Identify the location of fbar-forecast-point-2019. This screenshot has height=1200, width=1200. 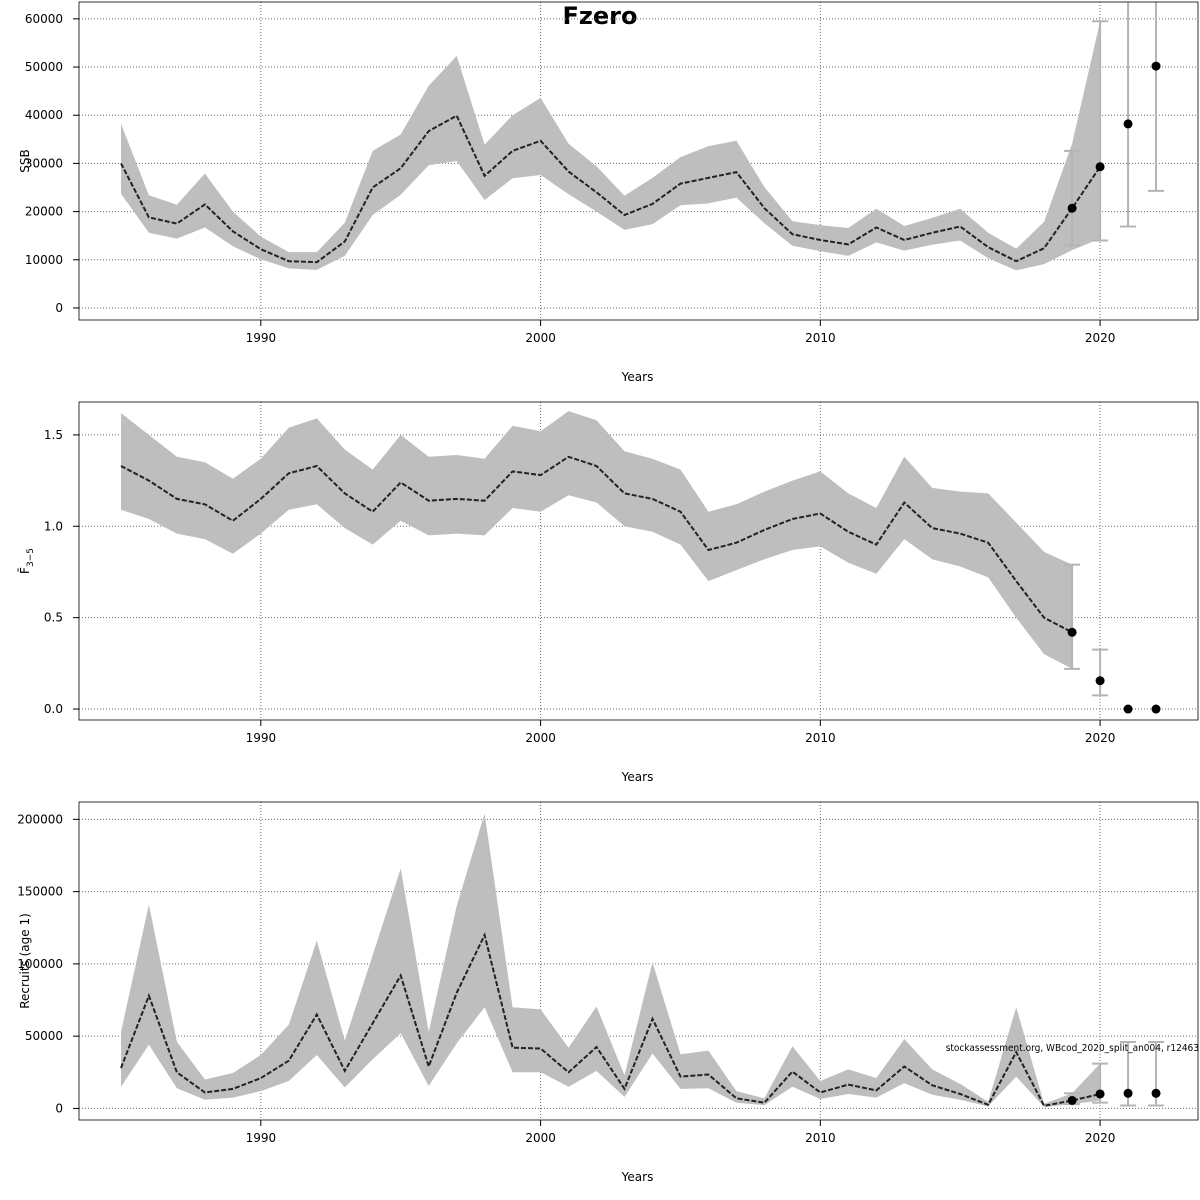
(1072, 632).